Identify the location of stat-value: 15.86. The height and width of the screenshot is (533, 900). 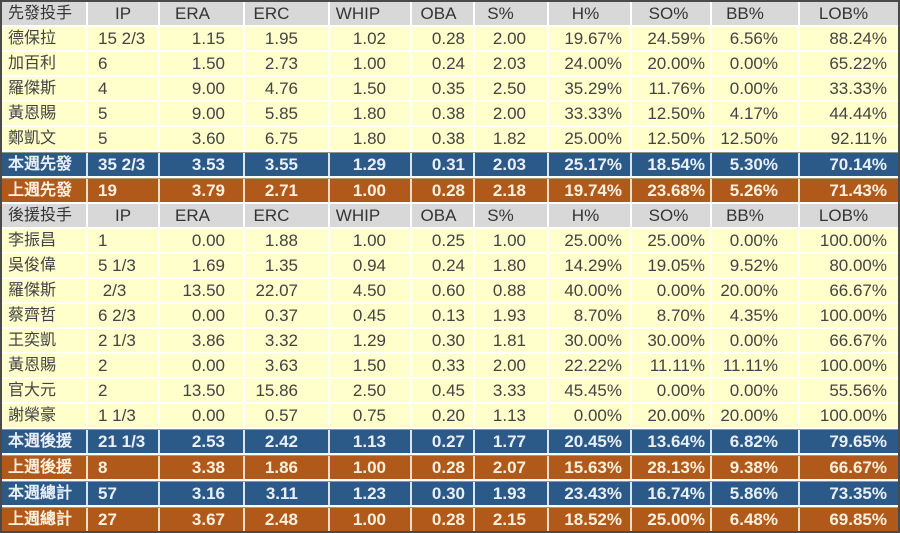
(287, 390).